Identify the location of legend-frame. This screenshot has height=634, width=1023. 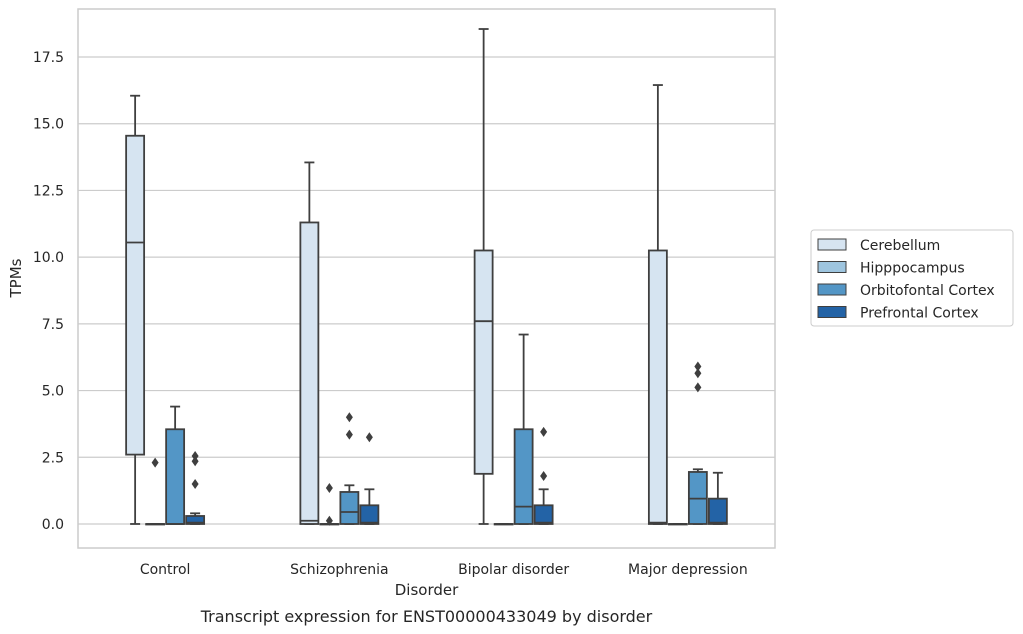
(912, 278).